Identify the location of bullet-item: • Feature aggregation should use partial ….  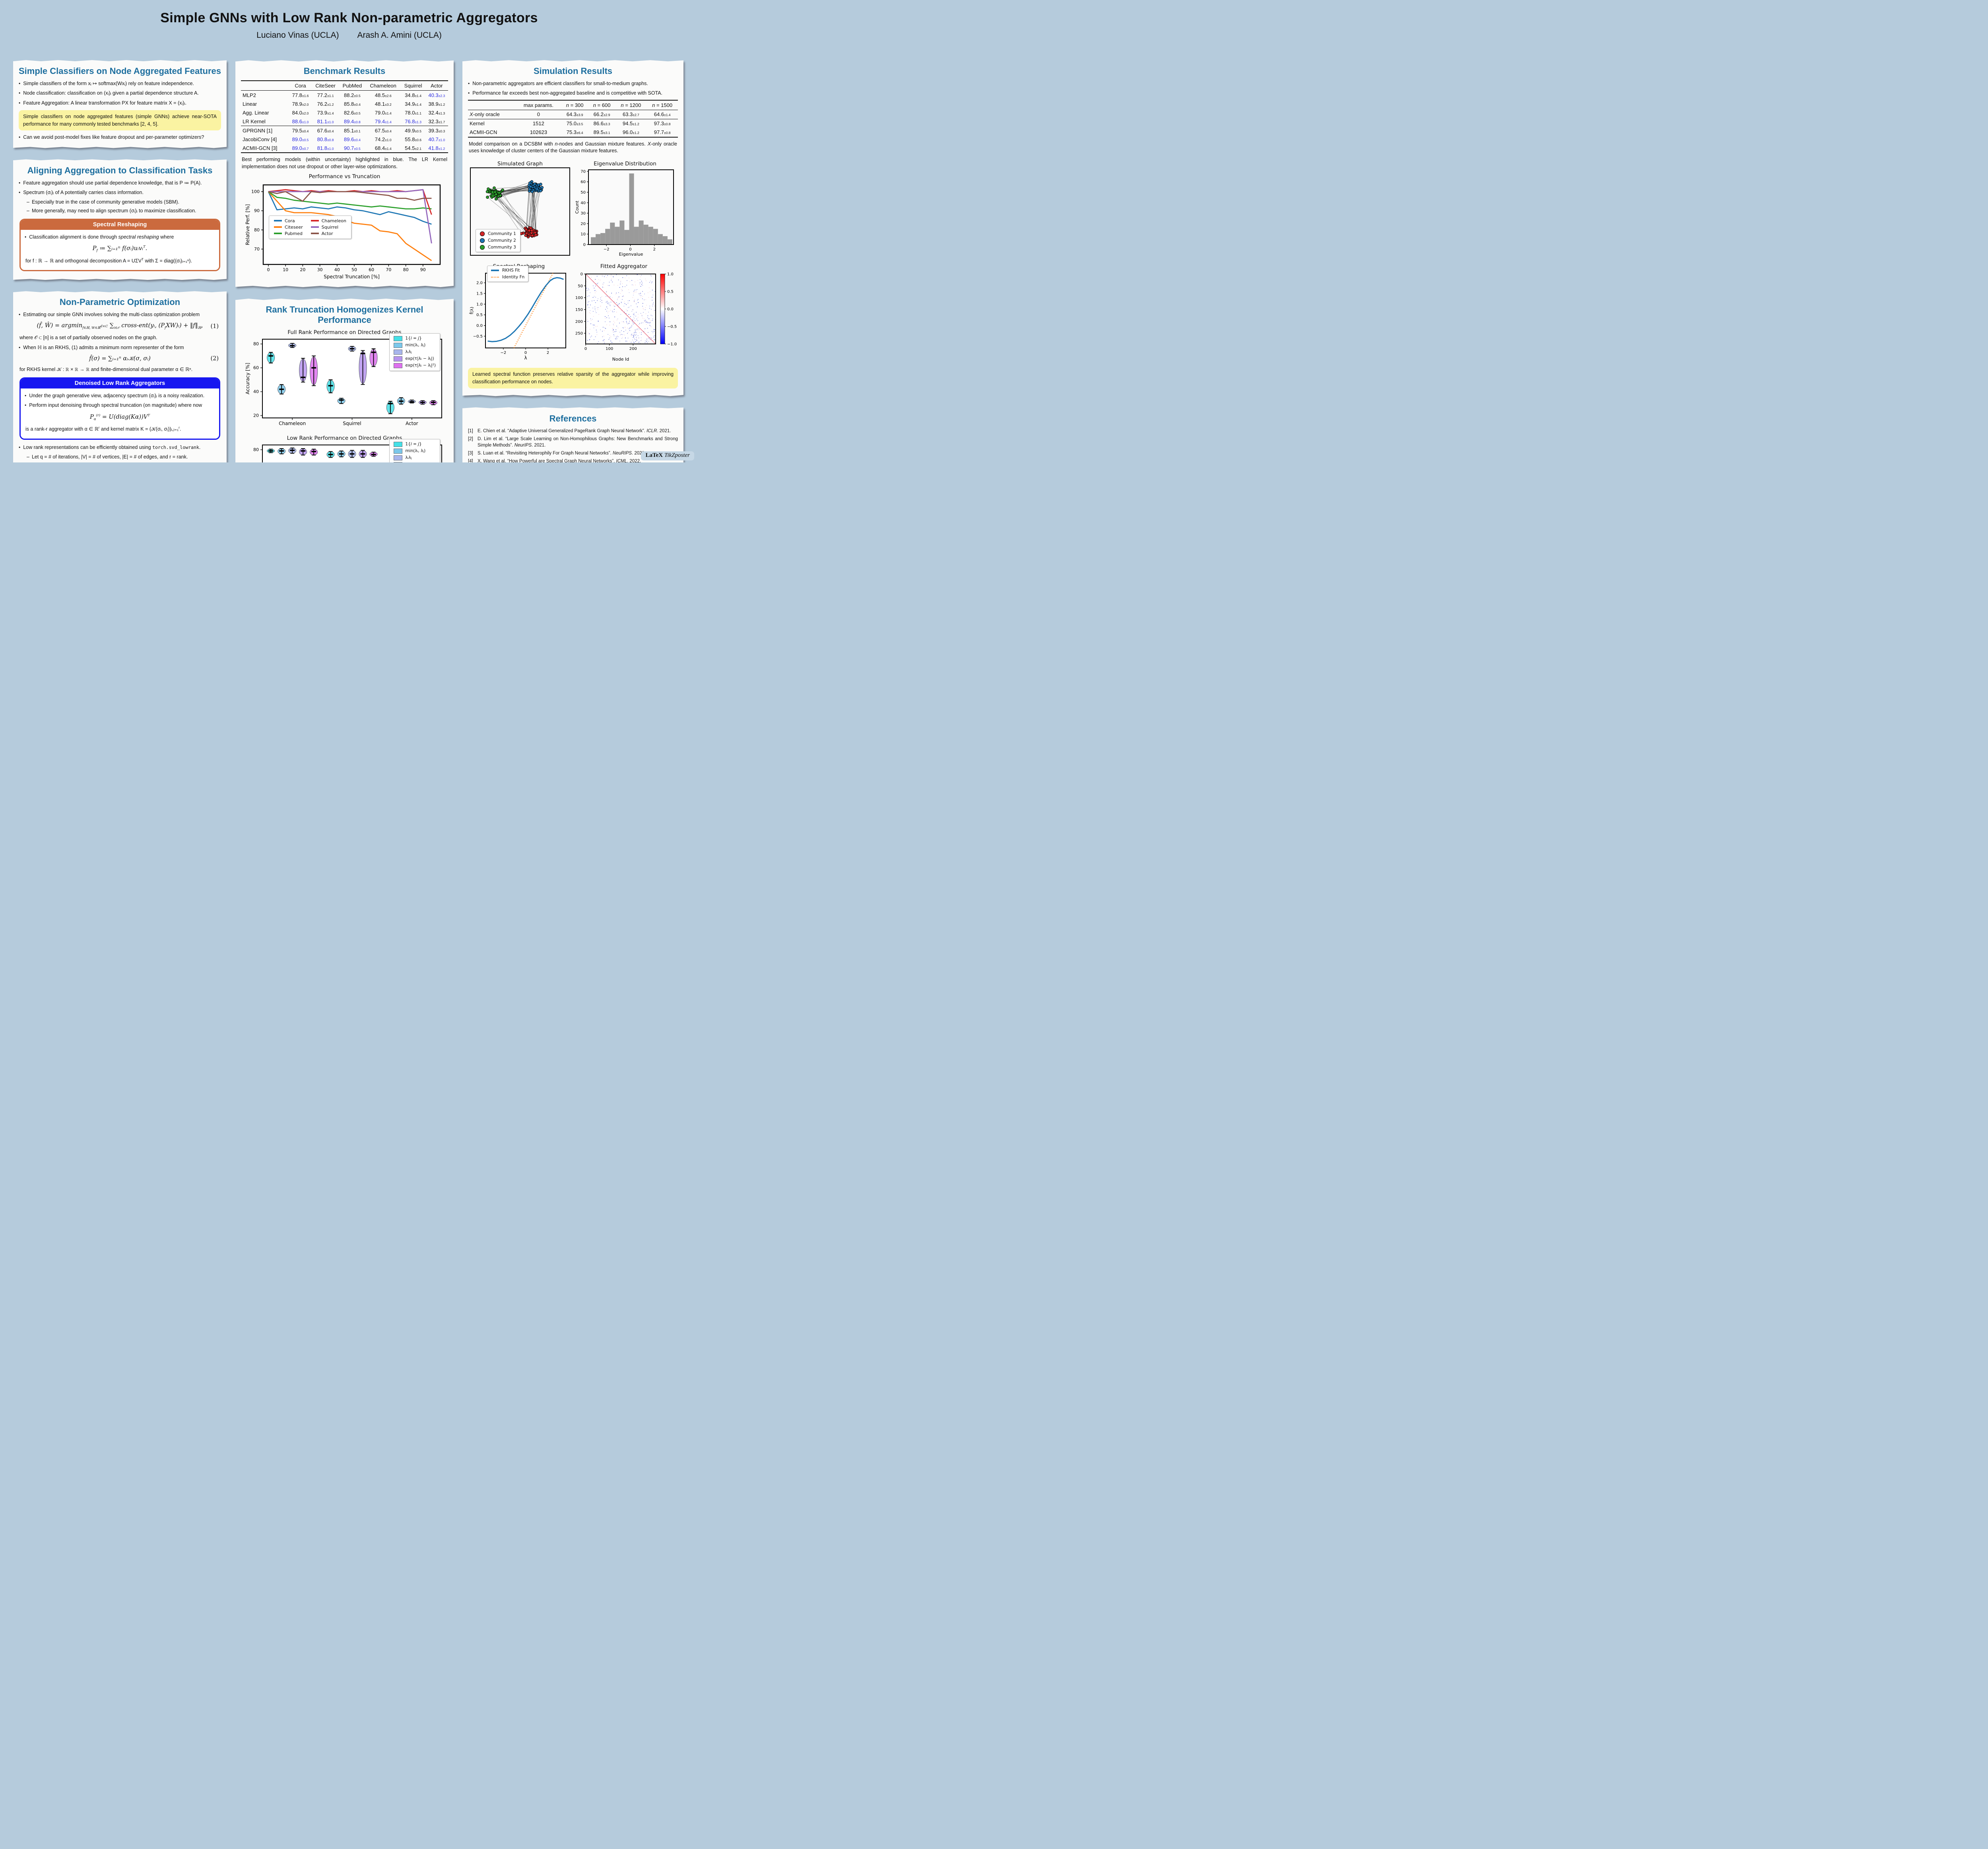
(120, 183).